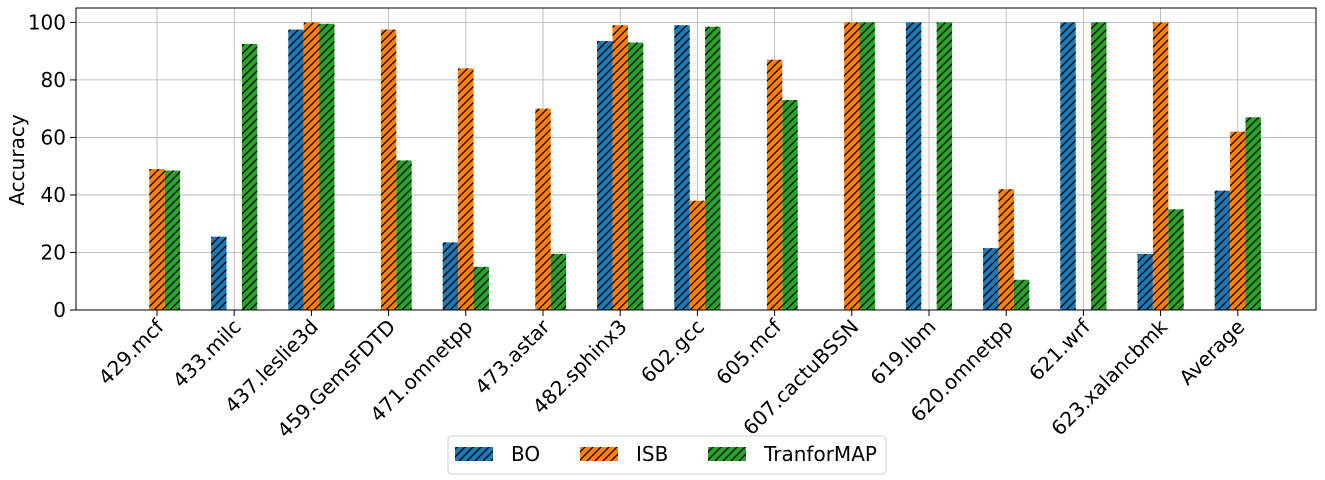 This screenshot has width=1325, height=480. What do you see at coordinates (624, 454) in the screenshot?
I see `legend-item: ISB` at bounding box center [624, 454].